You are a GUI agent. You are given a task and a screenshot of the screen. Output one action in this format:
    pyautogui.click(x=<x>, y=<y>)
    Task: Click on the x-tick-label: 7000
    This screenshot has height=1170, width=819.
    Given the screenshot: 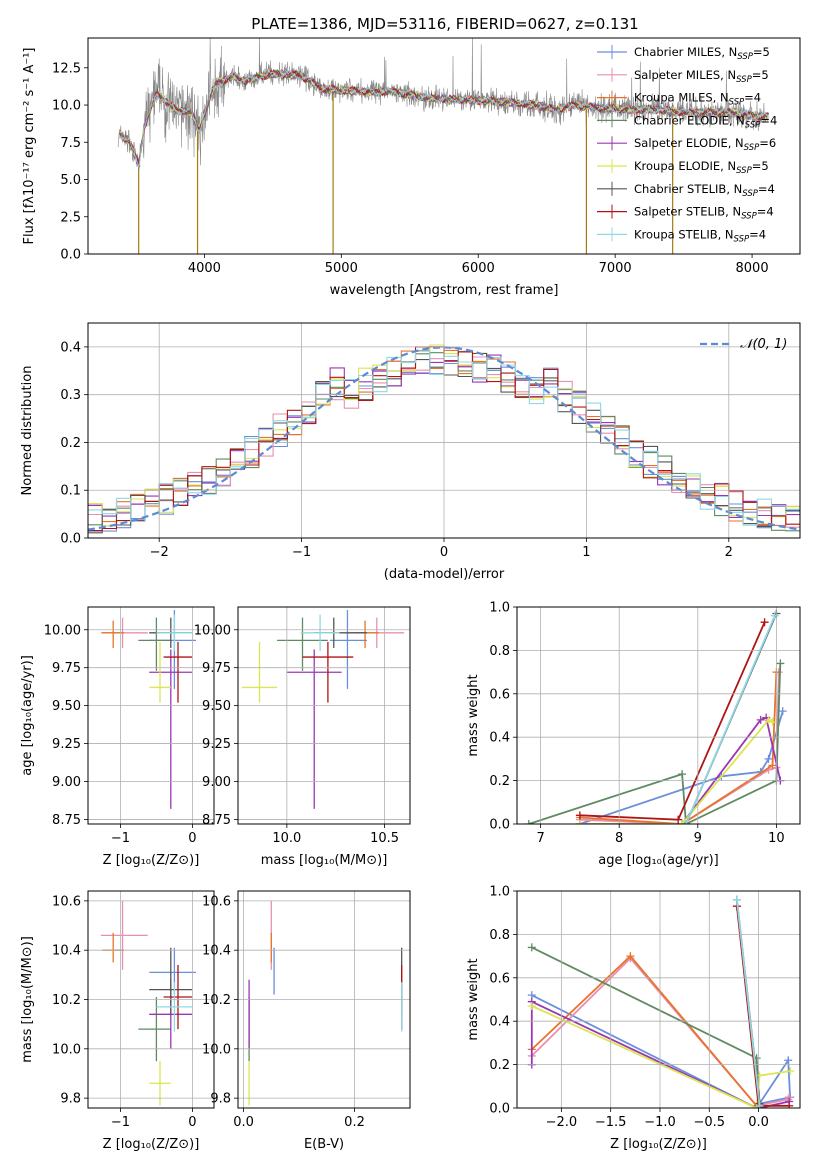 What is the action you would take?
    pyautogui.click(x=615, y=268)
    